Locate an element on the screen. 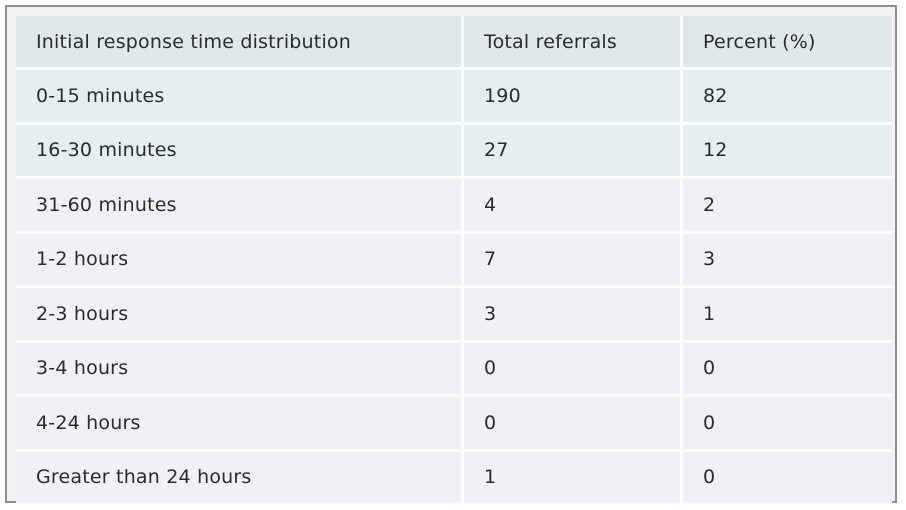 The height and width of the screenshot is (510, 906). table-row: 2-3 hours 3 1 is located at coordinates (454, 315).